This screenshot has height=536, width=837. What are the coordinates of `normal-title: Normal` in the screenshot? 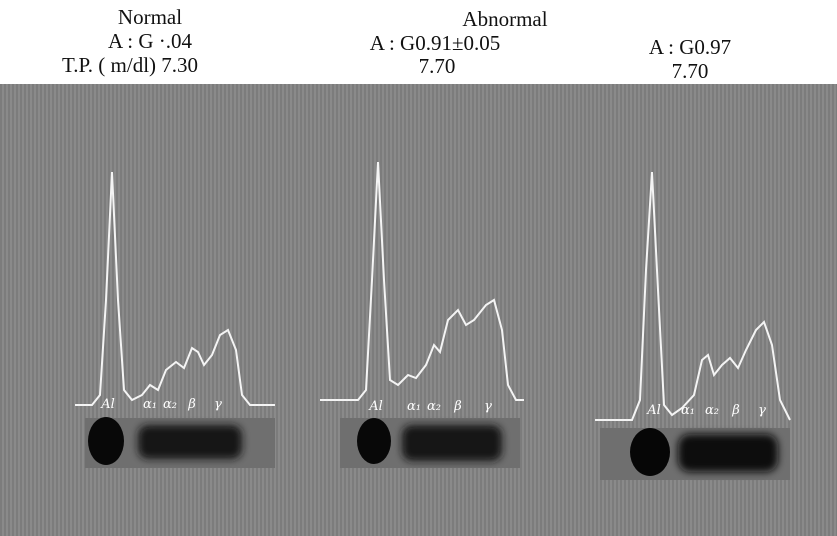 It's located at (150, 17).